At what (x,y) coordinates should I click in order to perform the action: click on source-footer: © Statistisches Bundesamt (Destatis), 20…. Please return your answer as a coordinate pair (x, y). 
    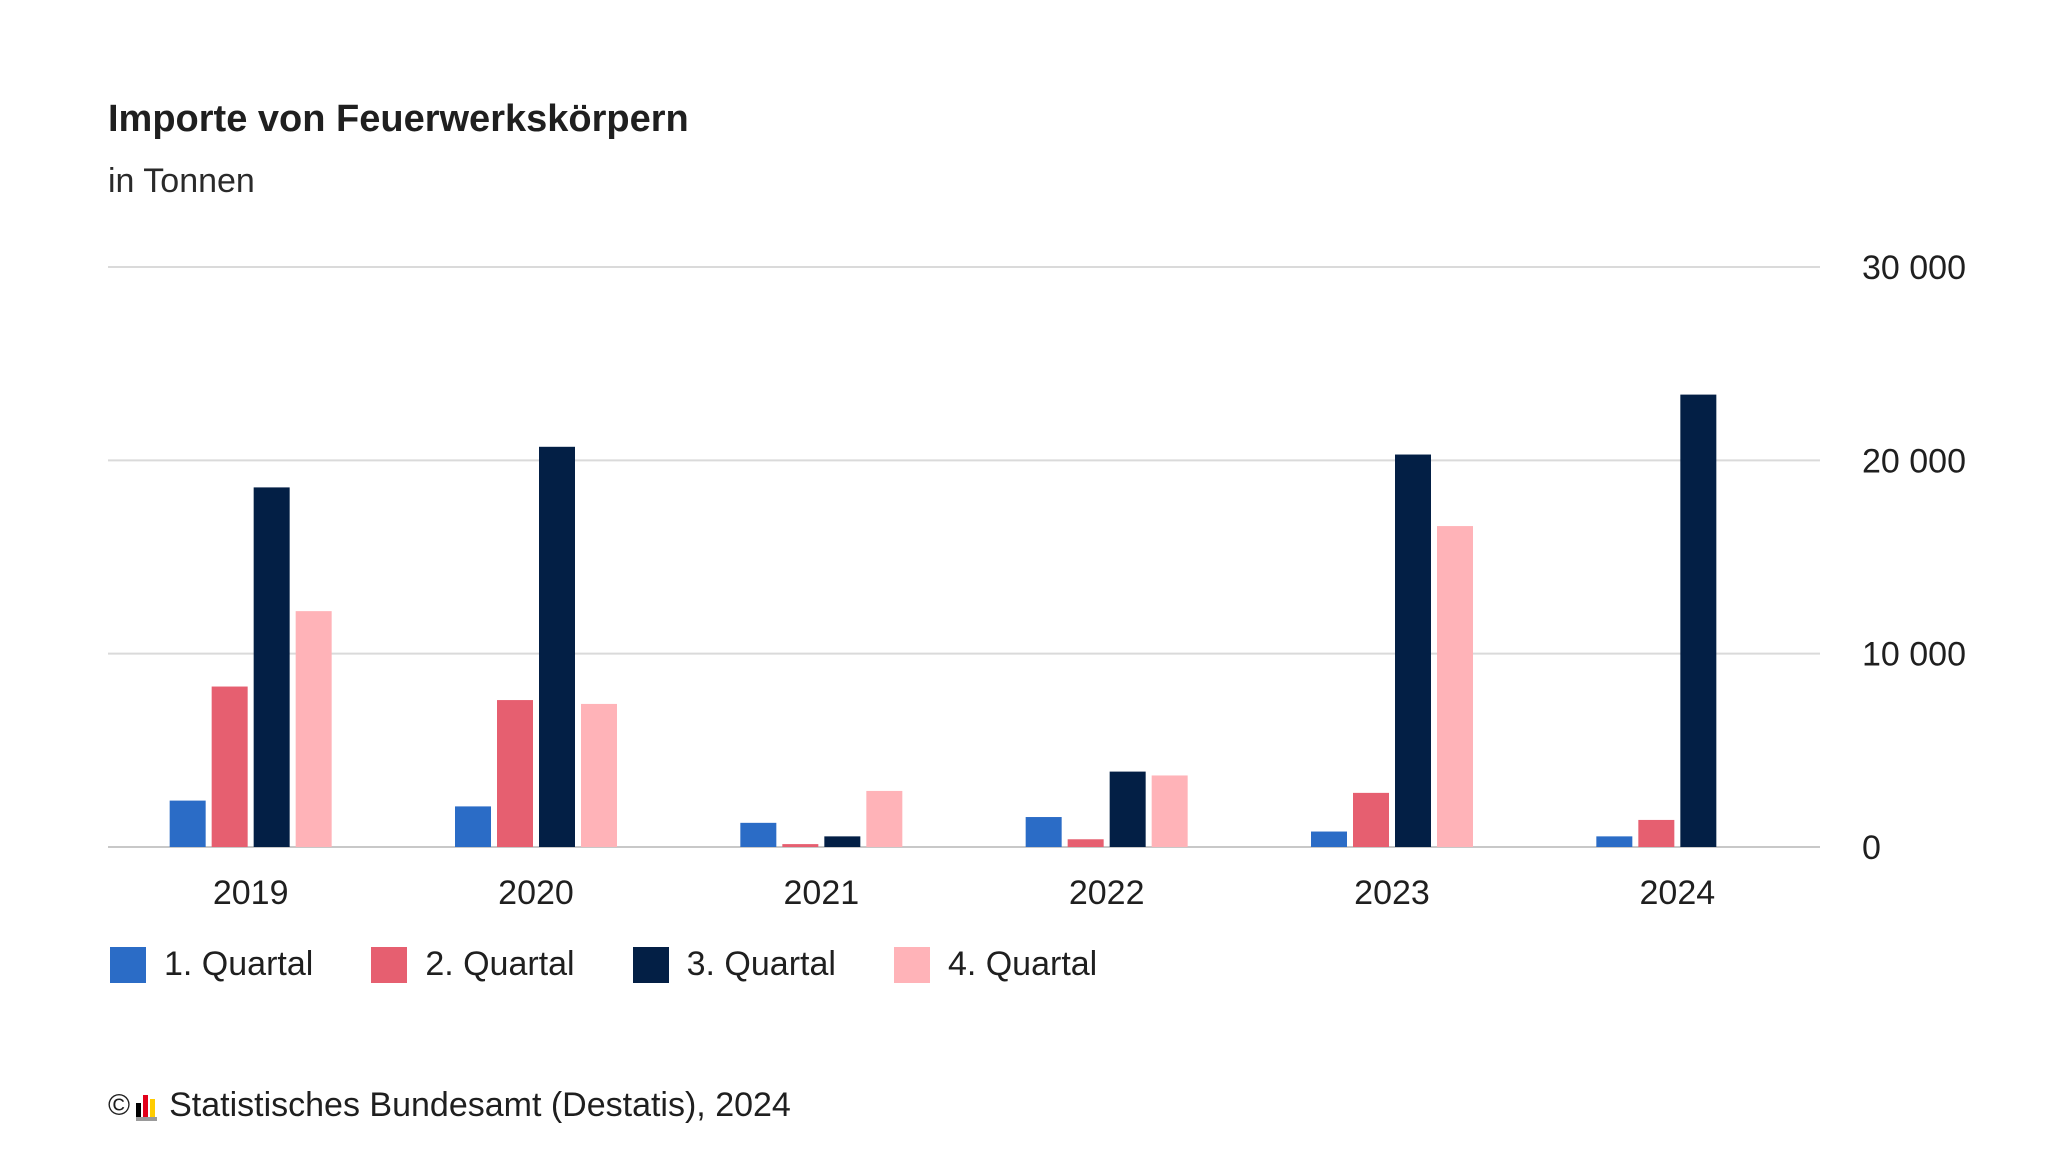
    Looking at the image, I should click on (449, 1105).